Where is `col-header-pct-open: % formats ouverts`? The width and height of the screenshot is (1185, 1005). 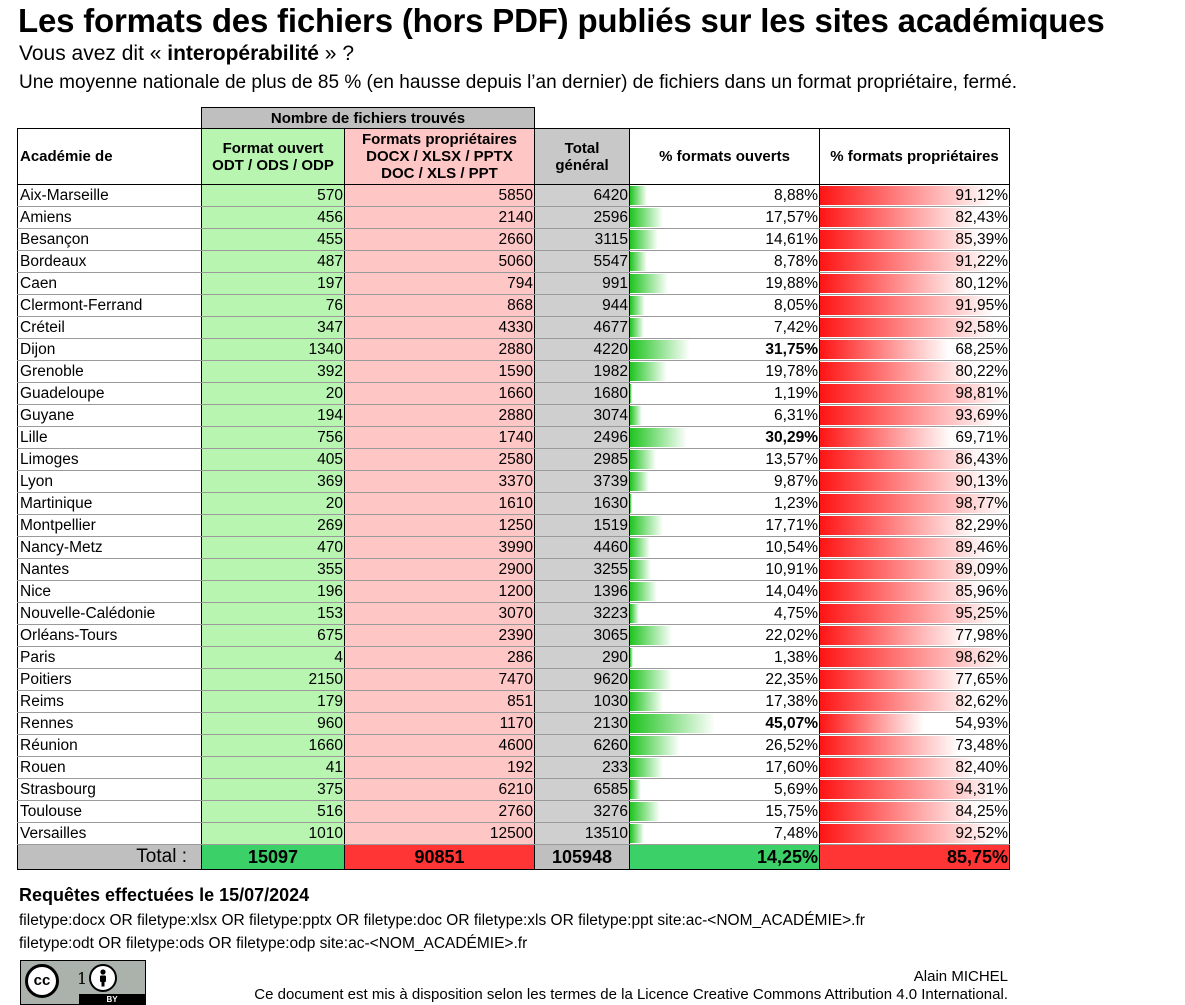
col-header-pct-open: % formats ouverts is located at coordinates (724, 156).